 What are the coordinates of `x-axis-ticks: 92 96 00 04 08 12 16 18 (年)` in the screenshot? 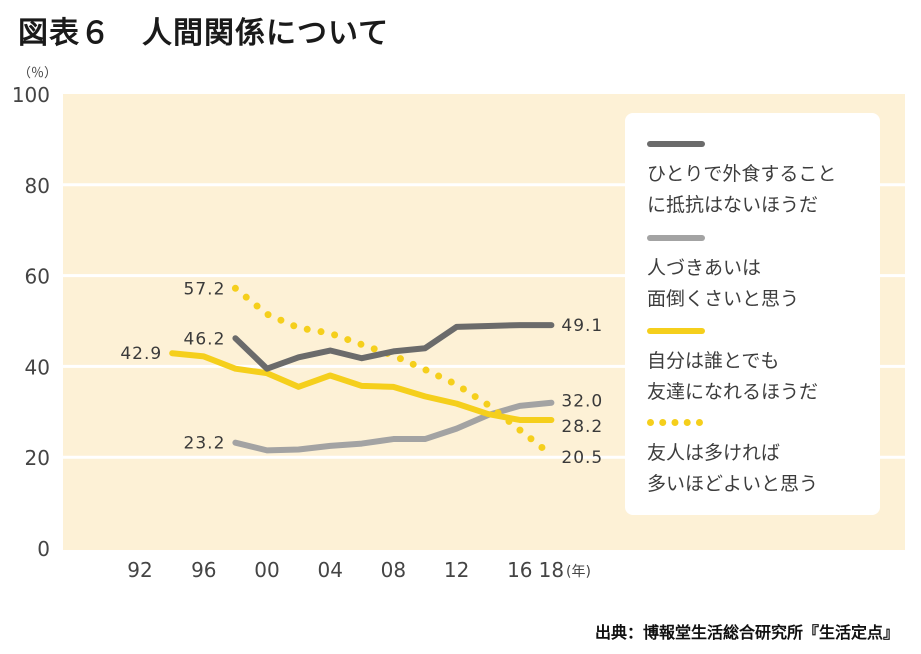 It's located at (359, 570).